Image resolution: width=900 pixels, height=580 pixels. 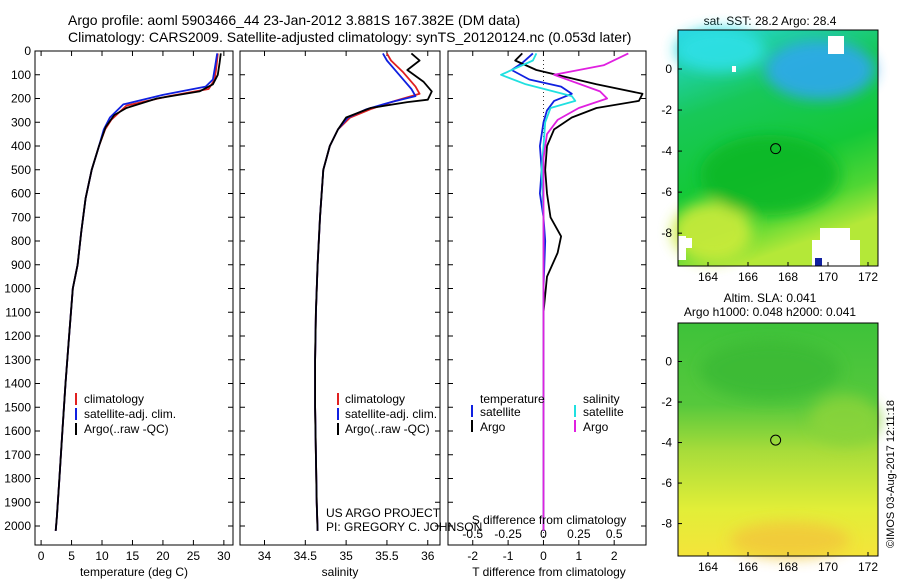 I want to click on difference-lines, so click(x=572, y=291).